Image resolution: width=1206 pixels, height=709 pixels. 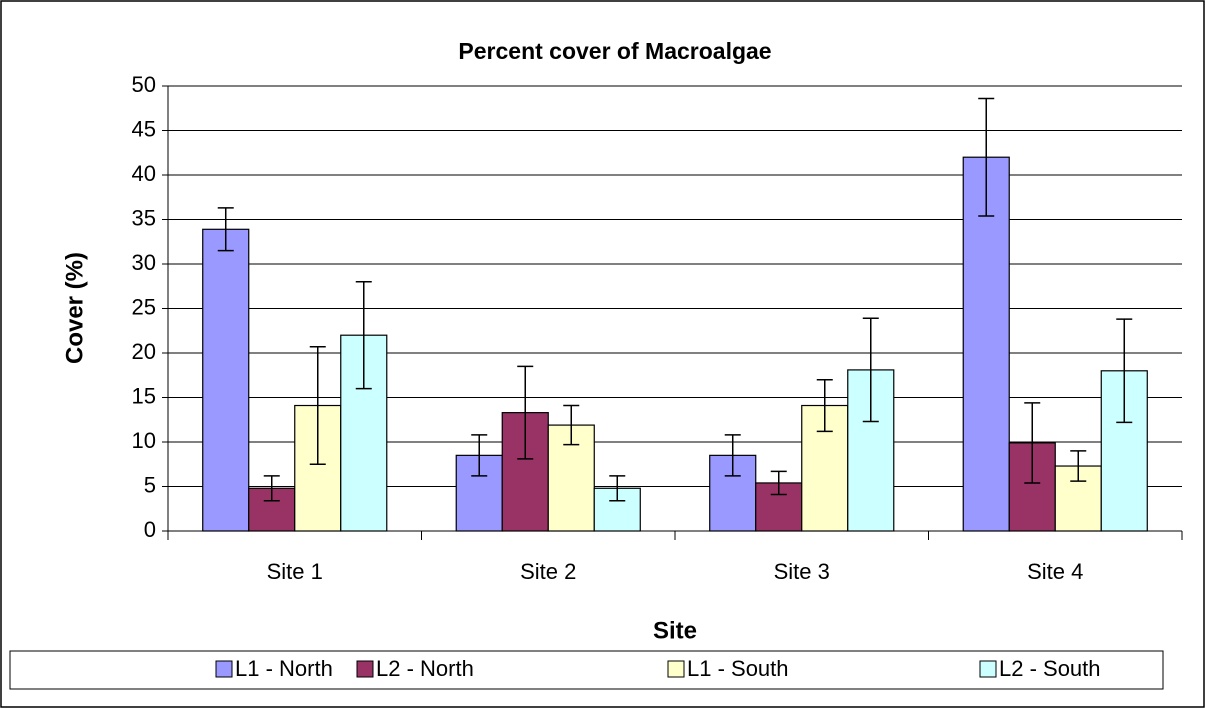 I want to click on y-tick-label: 15, so click(x=144, y=395).